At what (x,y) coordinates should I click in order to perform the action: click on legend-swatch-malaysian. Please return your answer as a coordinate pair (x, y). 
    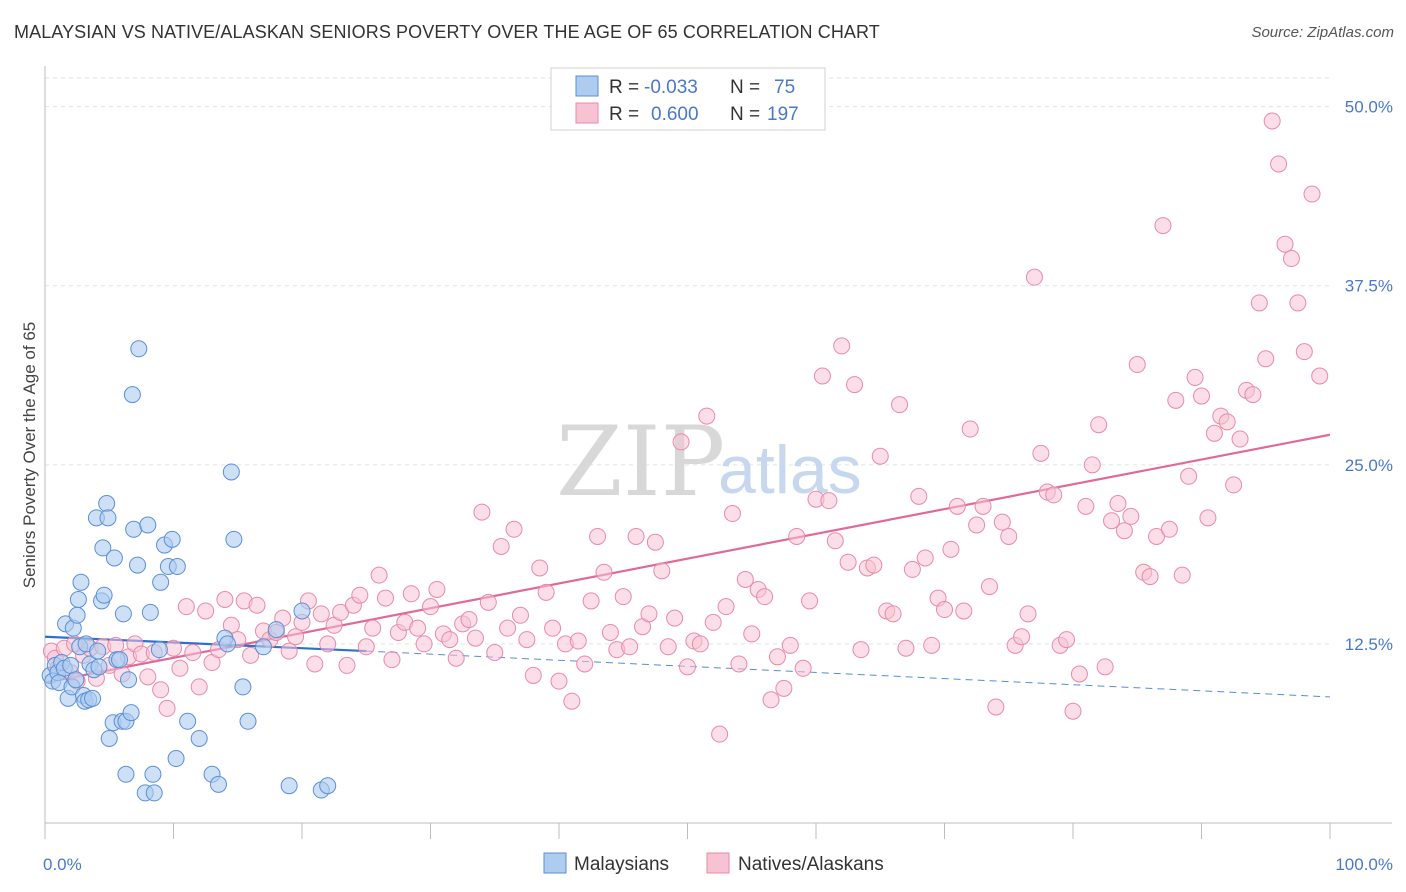
    Looking at the image, I should click on (587, 86).